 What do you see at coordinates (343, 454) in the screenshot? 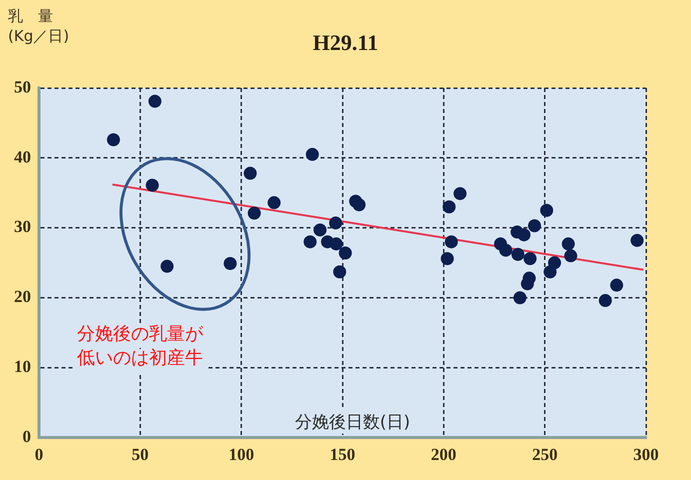
I see `x-tick-label: 150` at bounding box center [343, 454].